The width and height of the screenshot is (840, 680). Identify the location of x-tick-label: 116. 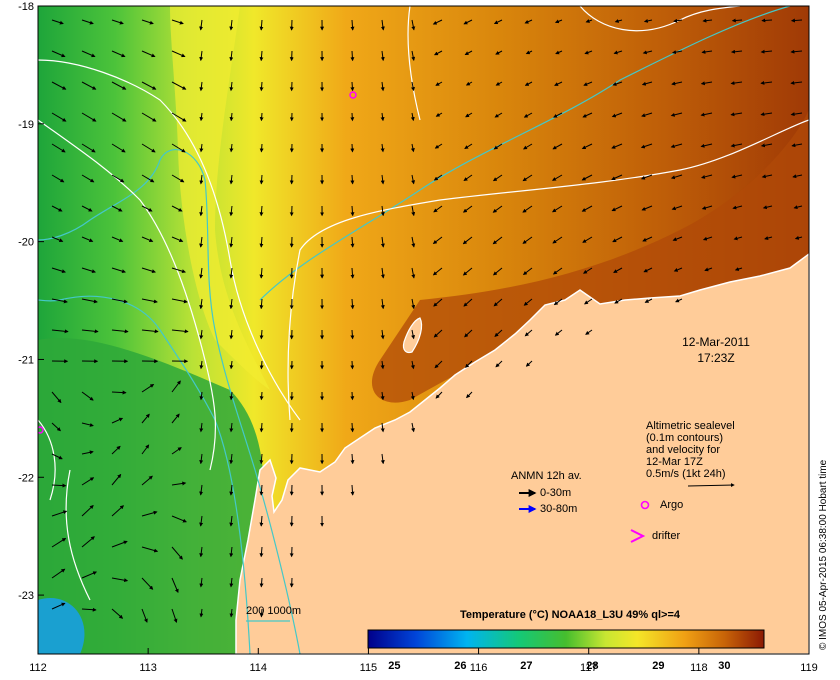
(479, 668).